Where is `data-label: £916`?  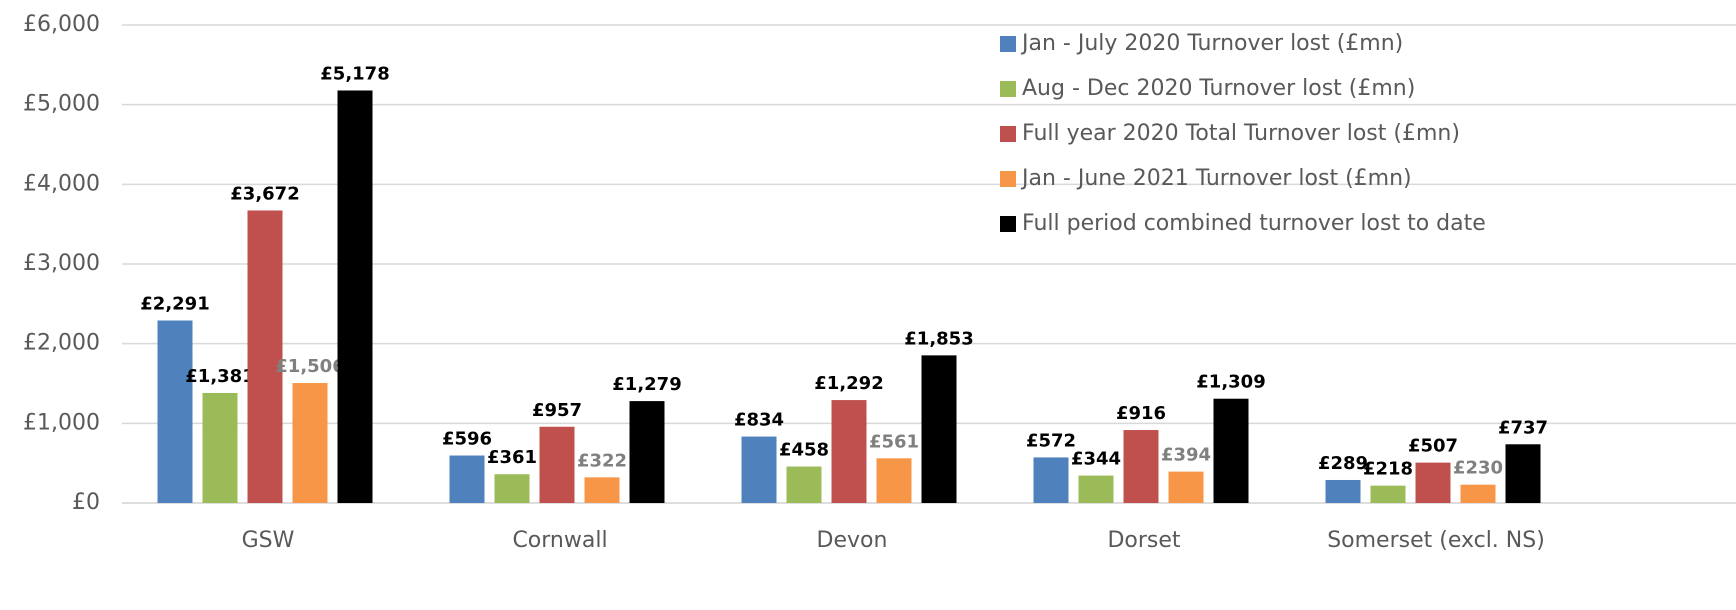
data-label: £916 is located at coordinates (1141, 413).